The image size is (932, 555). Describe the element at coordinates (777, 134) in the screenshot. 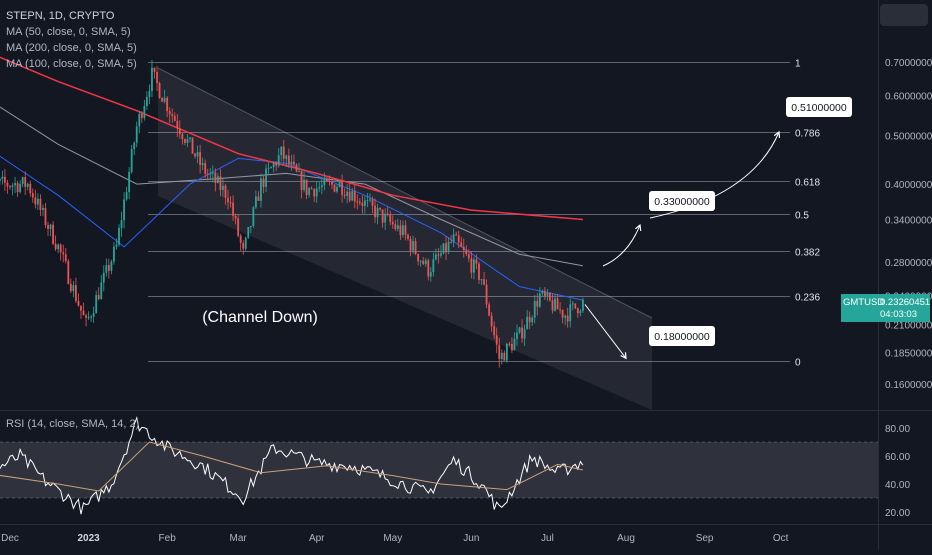

I see `arrow-head` at that location.